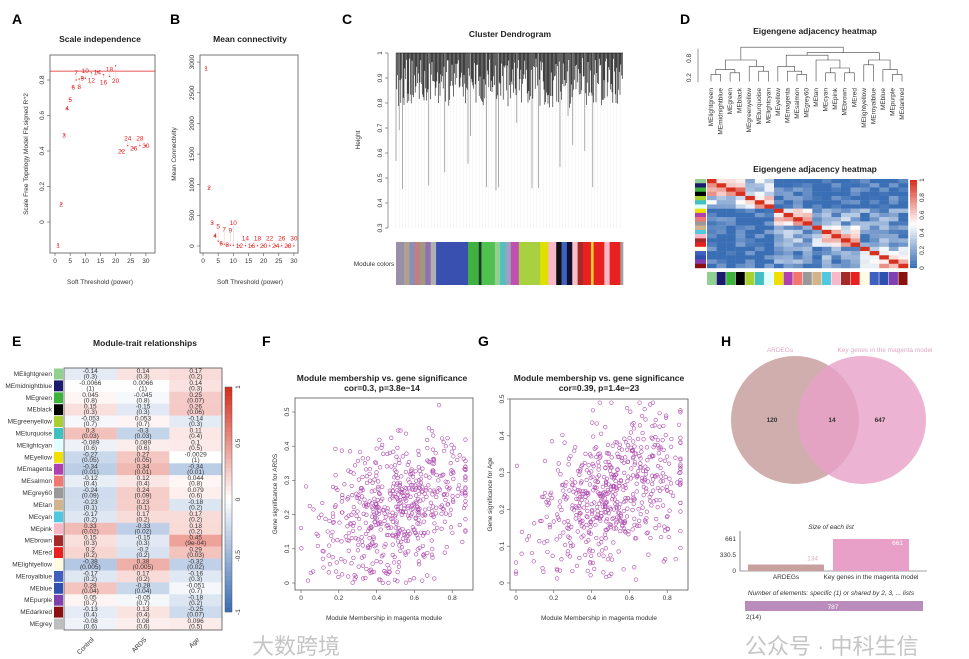 This screenshot has height=659, width=969. Describe the element at coordinates (250, 39) in the screenshot. I see `chart-title: Mean connectivity` at that location.